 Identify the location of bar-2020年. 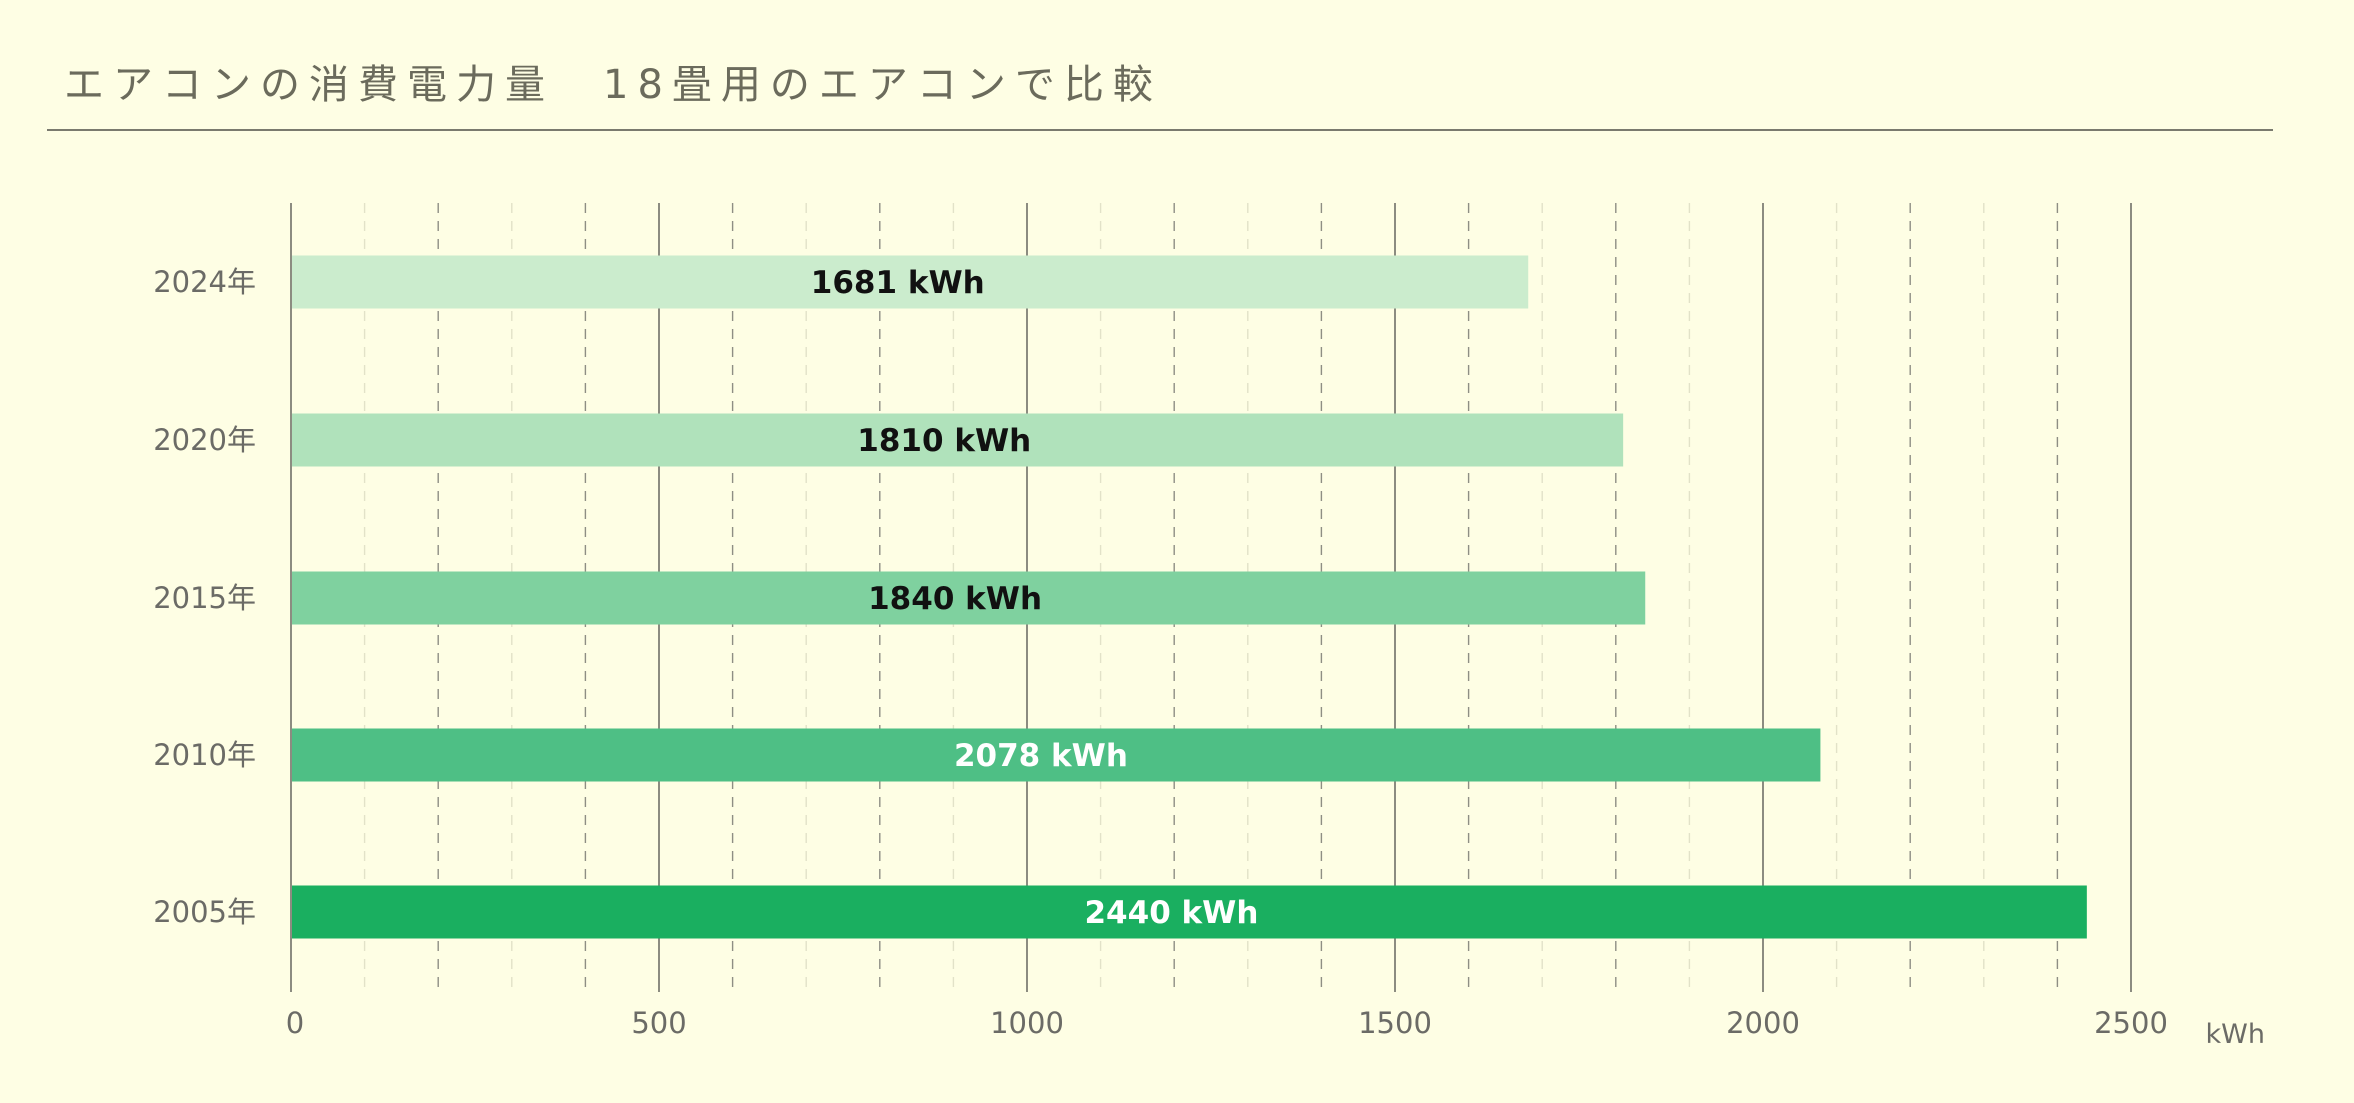
(958, 440).